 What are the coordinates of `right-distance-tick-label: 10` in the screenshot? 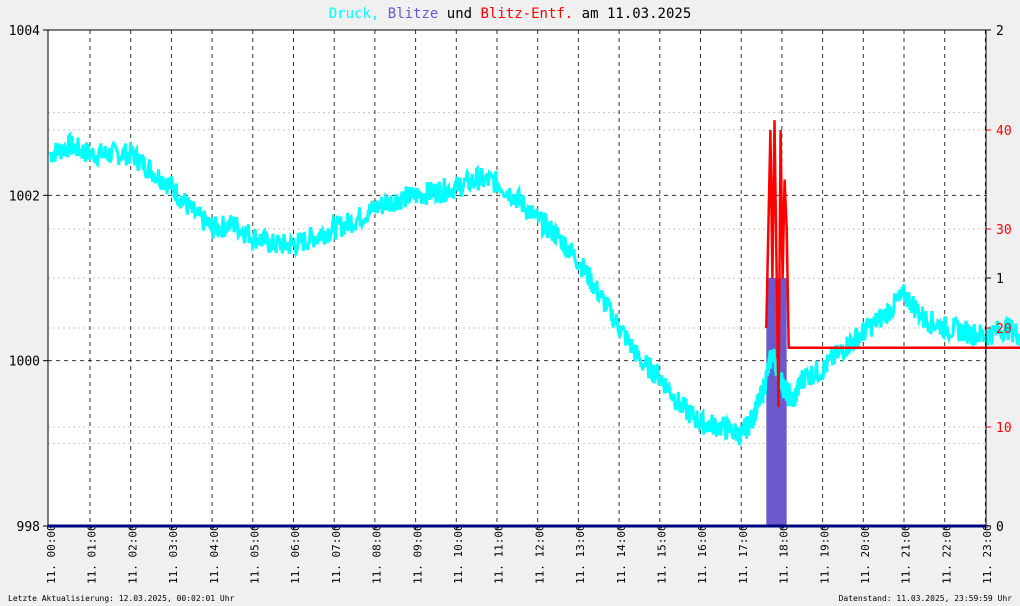 It's located at (1004, 428).